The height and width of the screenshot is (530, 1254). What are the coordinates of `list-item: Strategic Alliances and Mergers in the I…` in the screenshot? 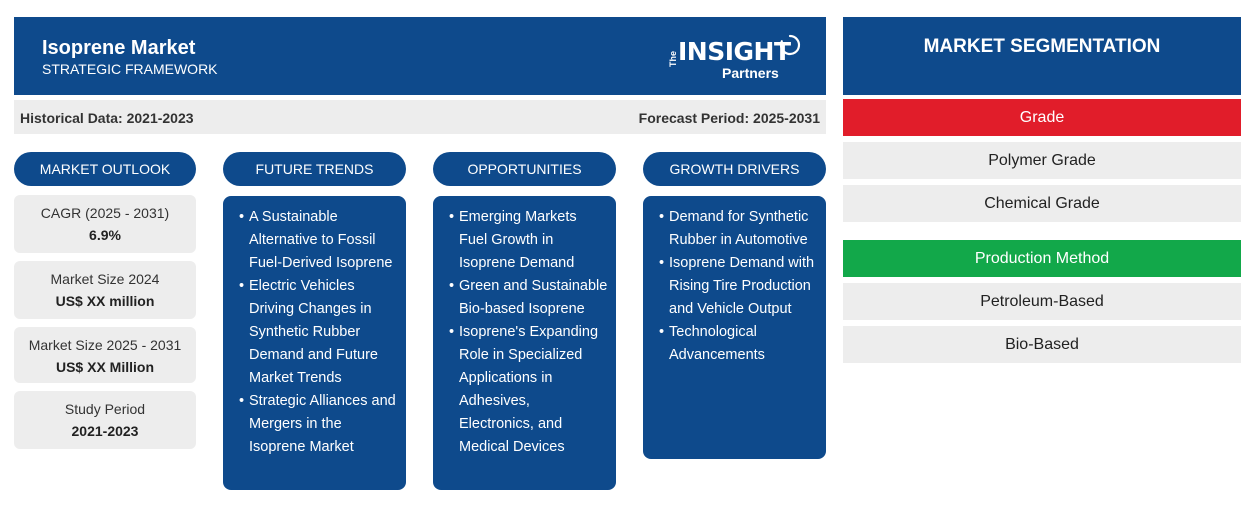 It's located at (318, 424).